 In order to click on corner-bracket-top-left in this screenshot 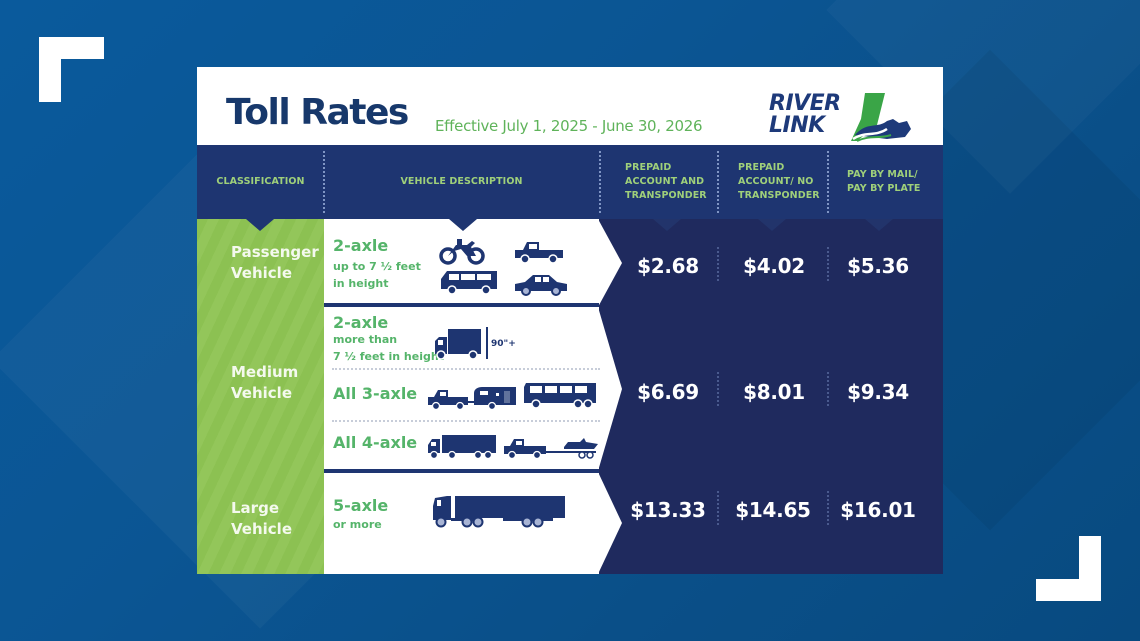, I will do `click(71, 69)`.